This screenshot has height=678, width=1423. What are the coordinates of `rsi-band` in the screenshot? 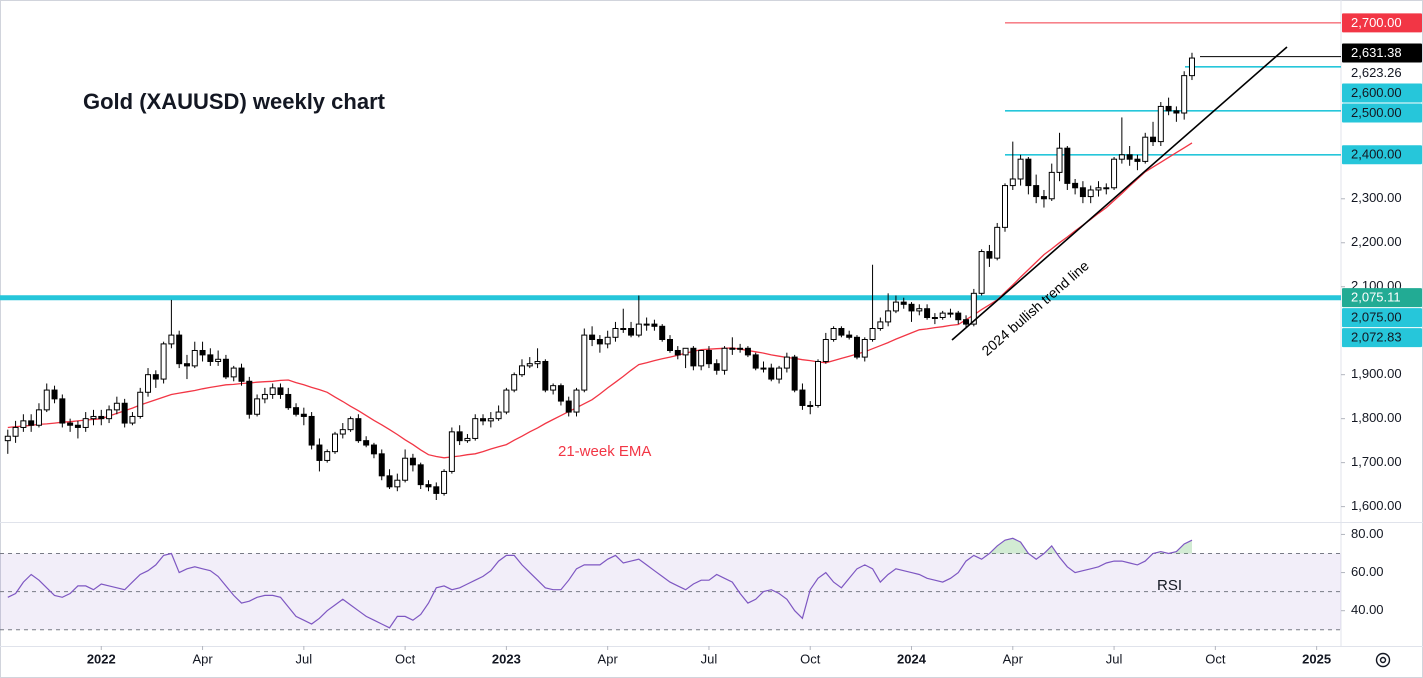 It's located at (670, 591).